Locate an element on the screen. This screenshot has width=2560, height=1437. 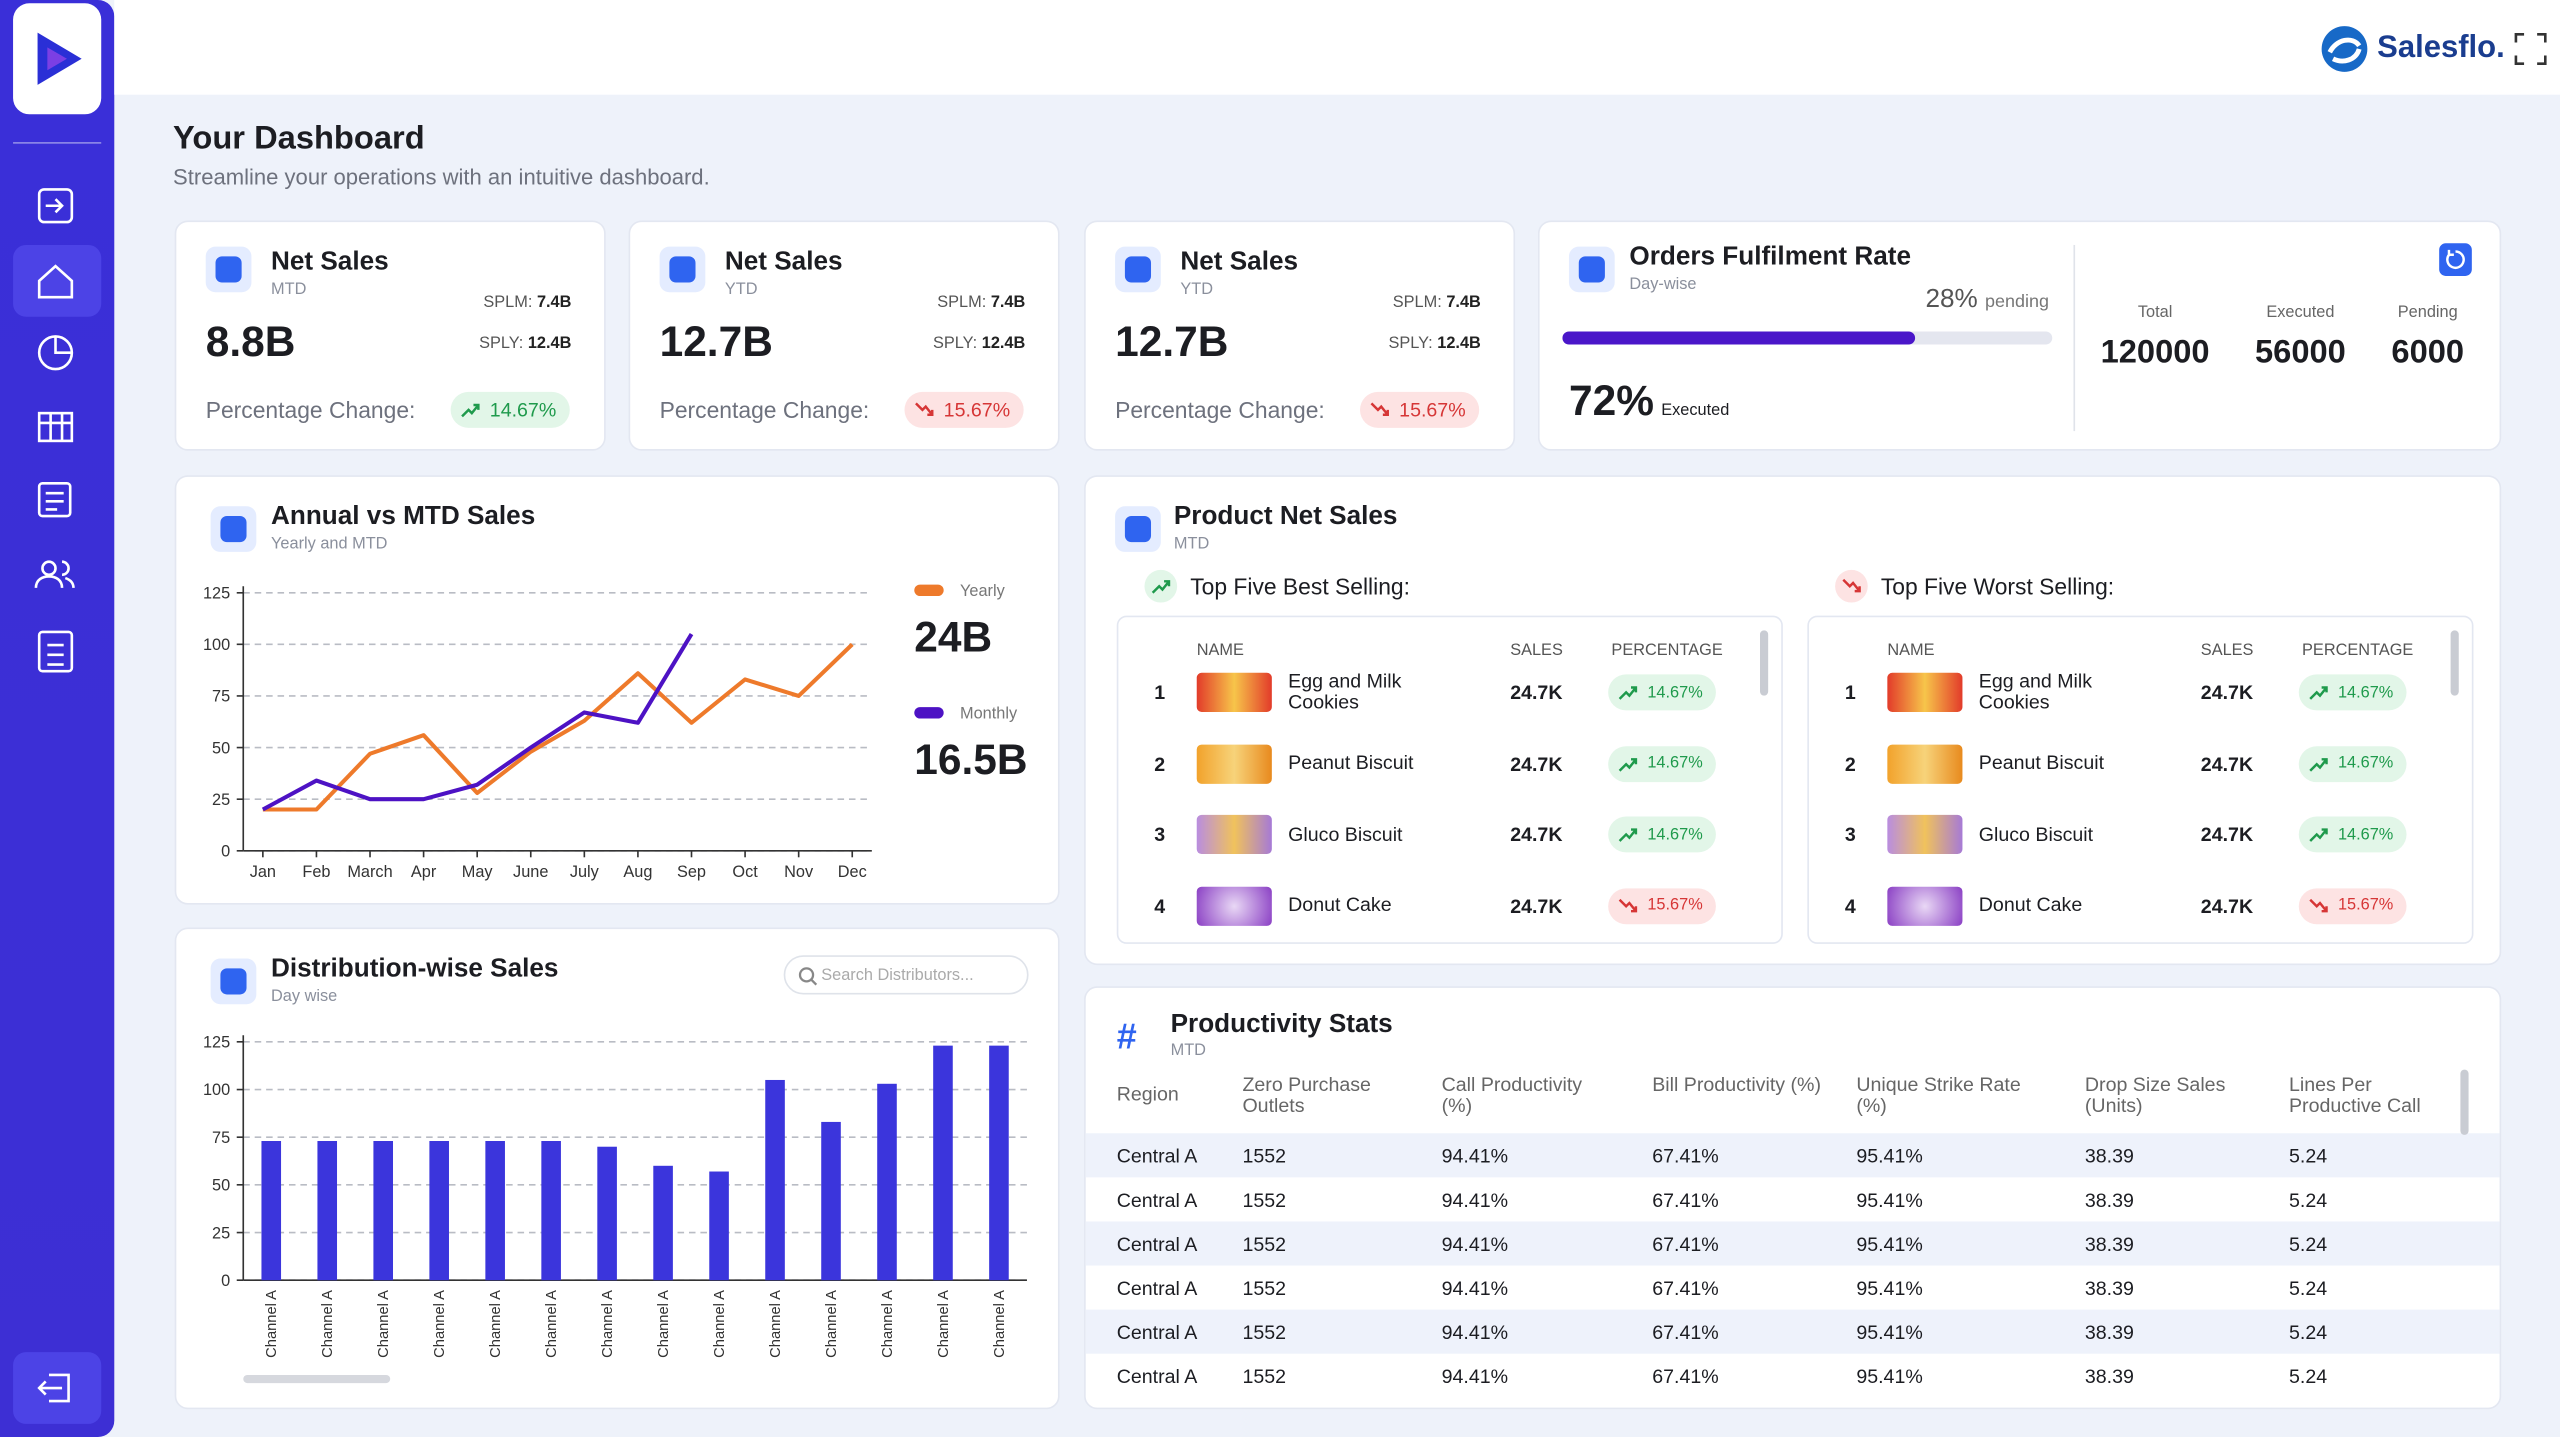
sply-label: SPLY: is located at coordinates (955, 343).